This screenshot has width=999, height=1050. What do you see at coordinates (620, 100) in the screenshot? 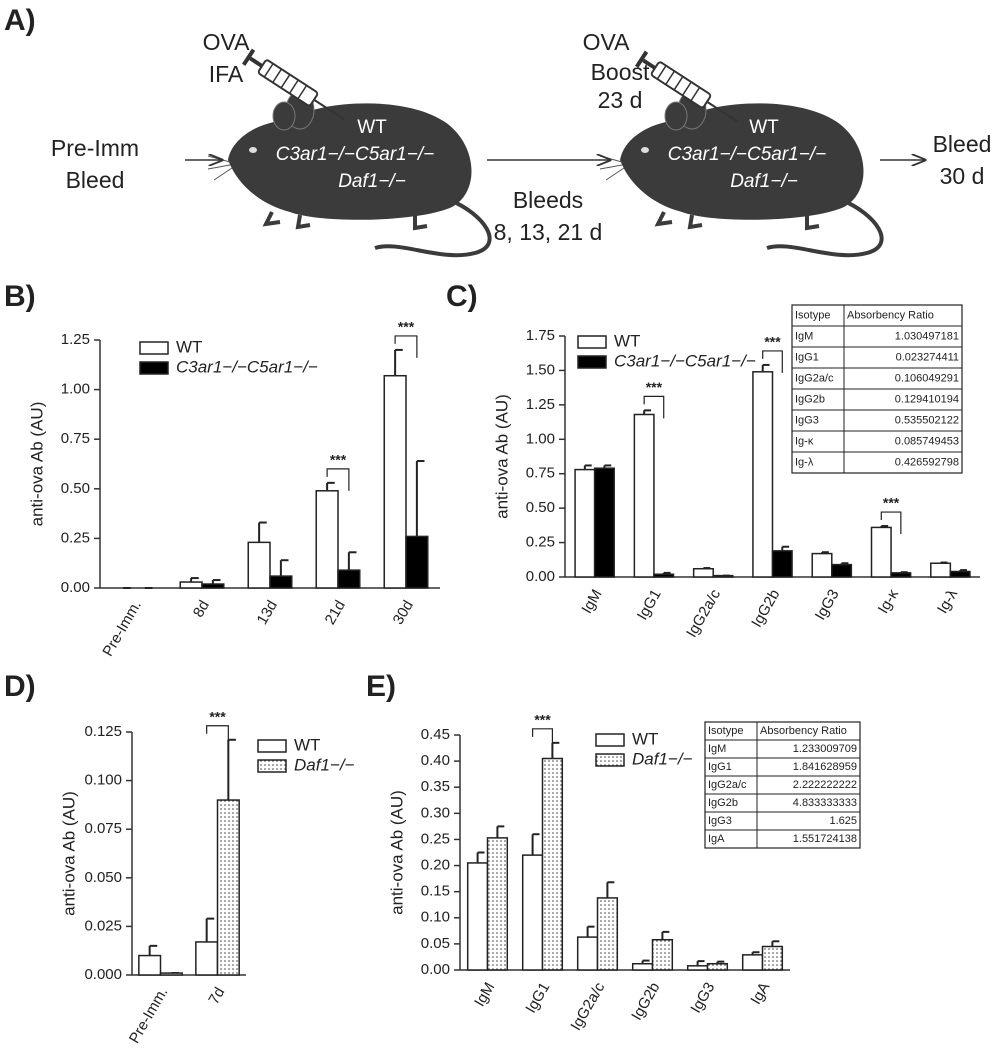
I see `step-text: 23 d` at bounding box center [620, 100].